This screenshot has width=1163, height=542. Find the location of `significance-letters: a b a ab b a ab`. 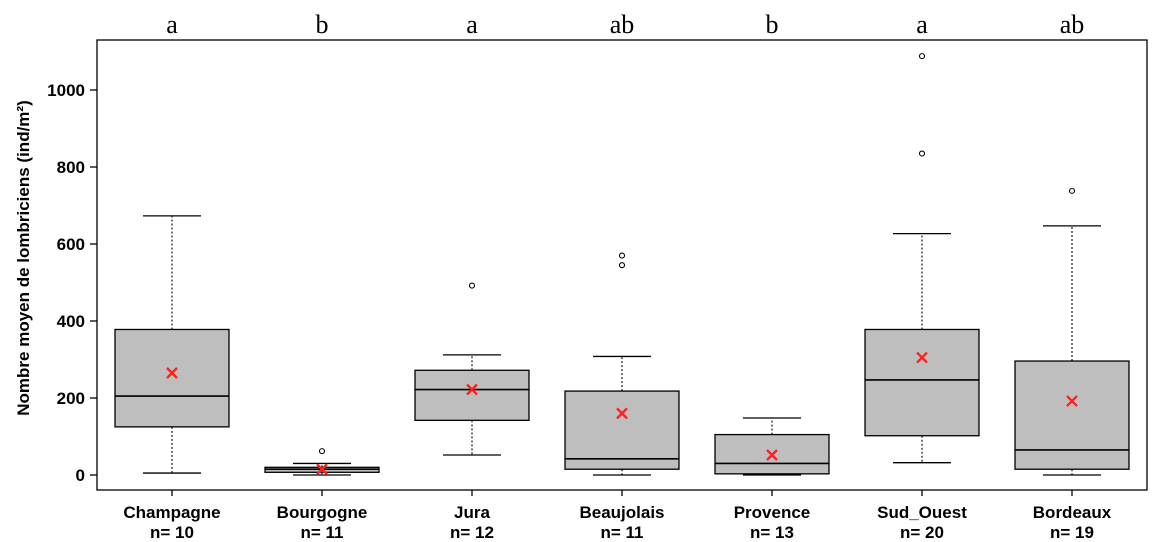

significance-letters: a b a ab b a ab is located at coordinates (625, 24).